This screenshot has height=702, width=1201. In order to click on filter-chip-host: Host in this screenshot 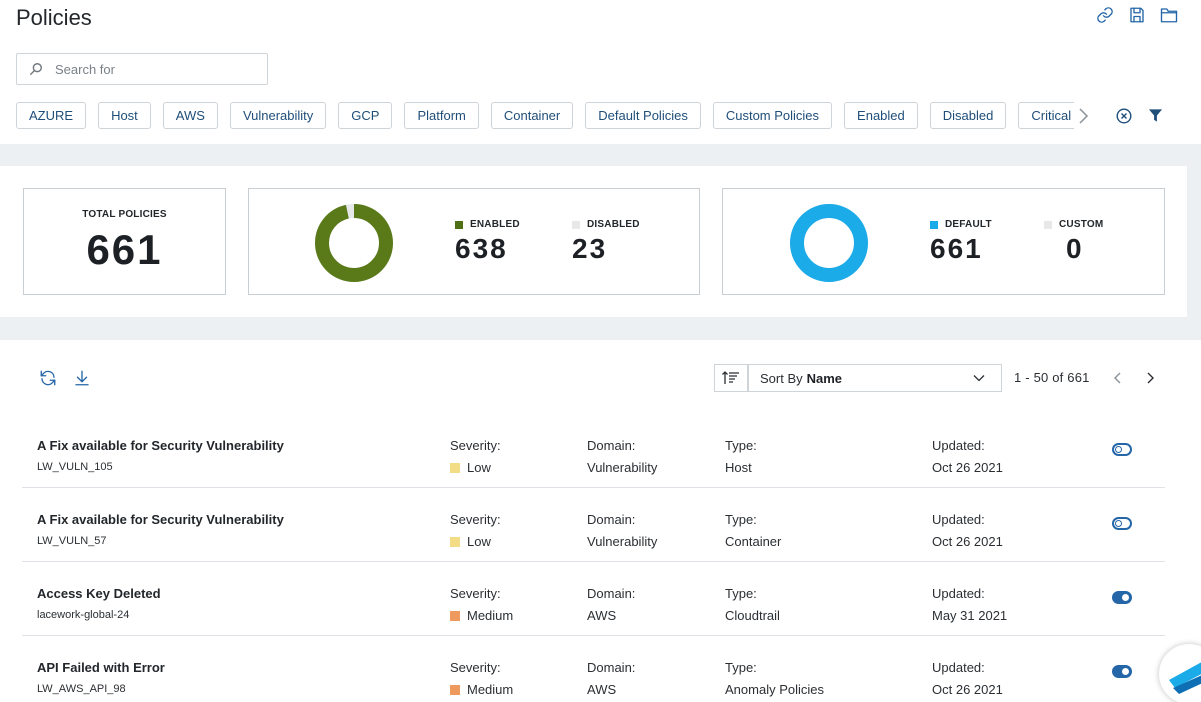, I will do `click(124, 115)`.